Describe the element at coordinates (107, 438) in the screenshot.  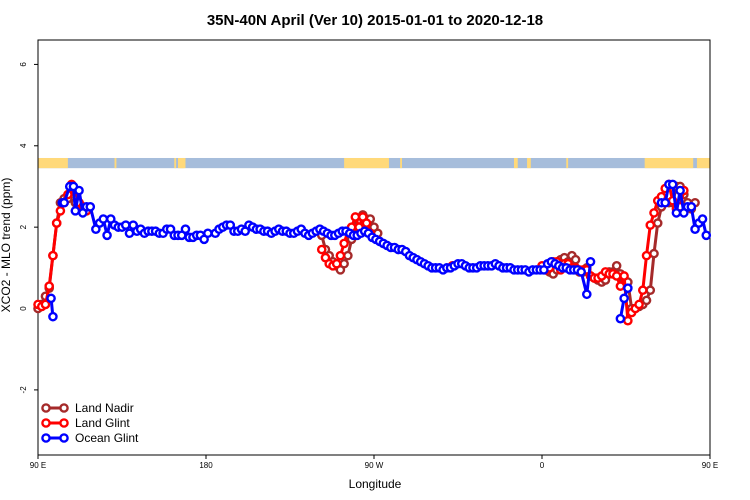
I see `legend-label: Ocean Glint` at that location.